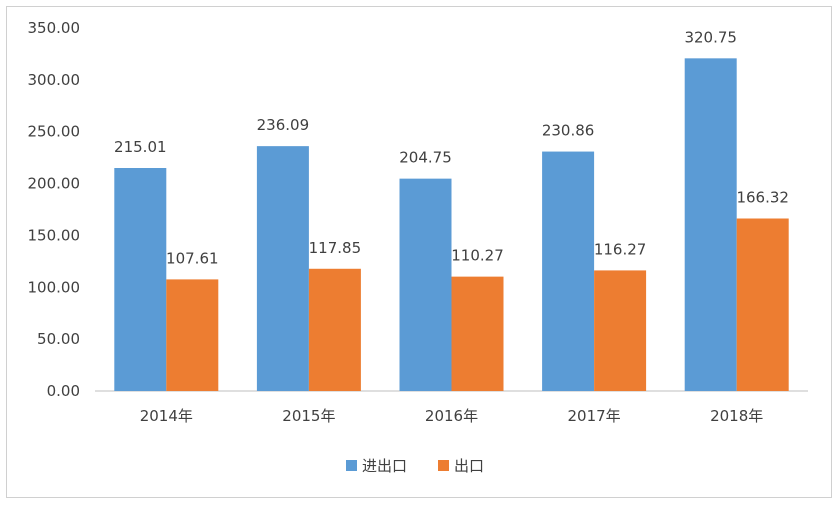 The height and width of the screenshot is (506, 840). I want to click on data-label: 116.27, so click(620, 249).